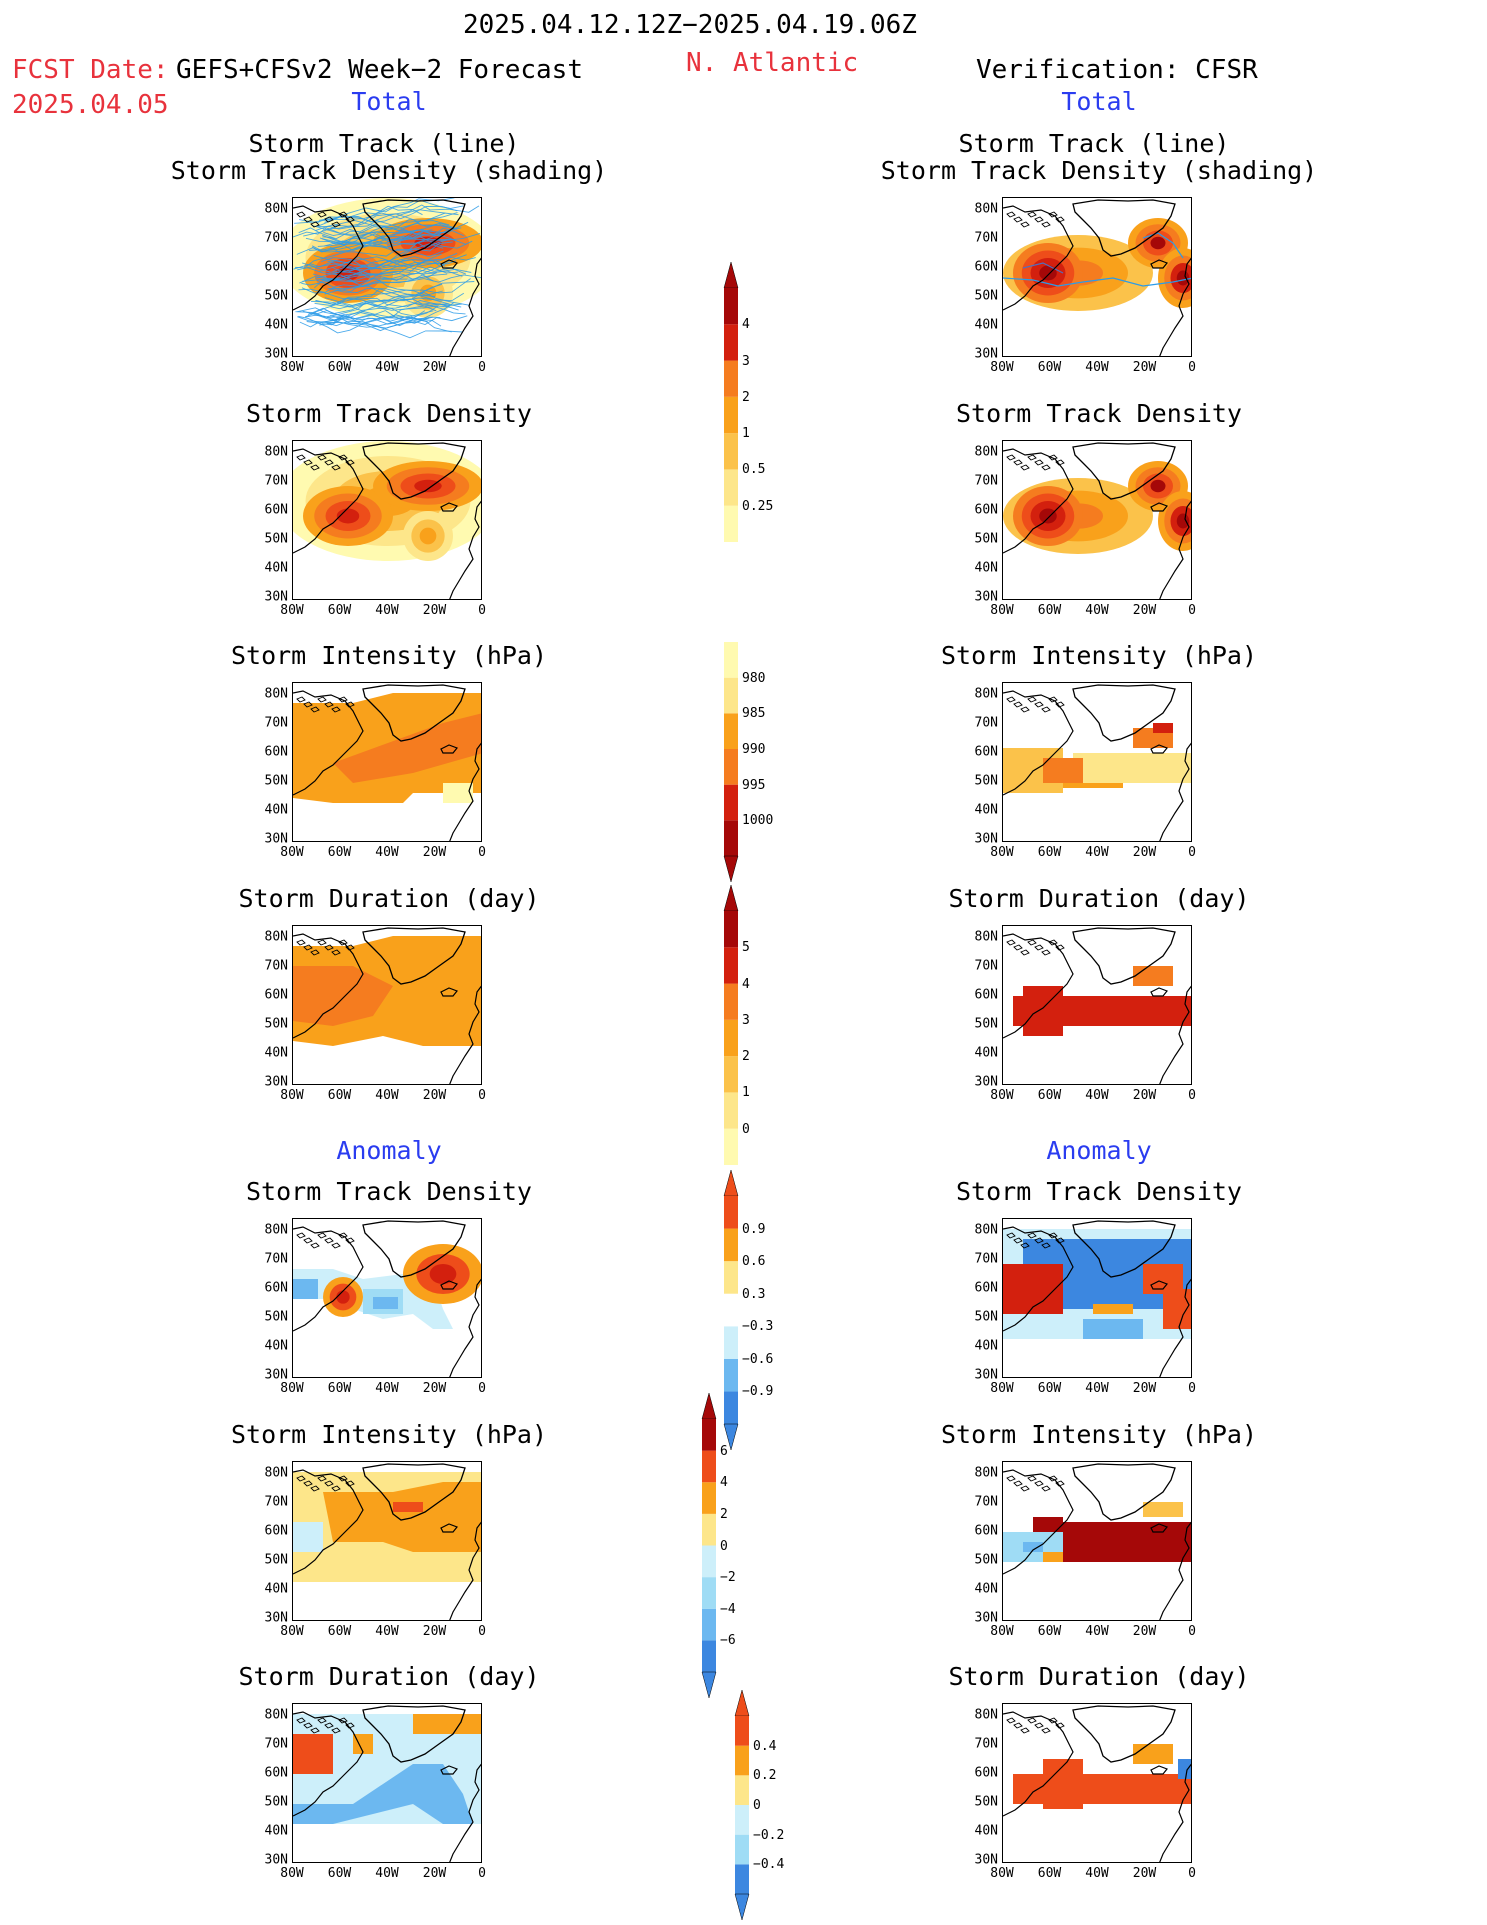 This screenshot has height=1925, width=1487. Describe the element at coordinates (690, 25) in the screenshot. I see `forecast-period: 2025.04.12.12Z−2025.04.19.06Z` at that location.